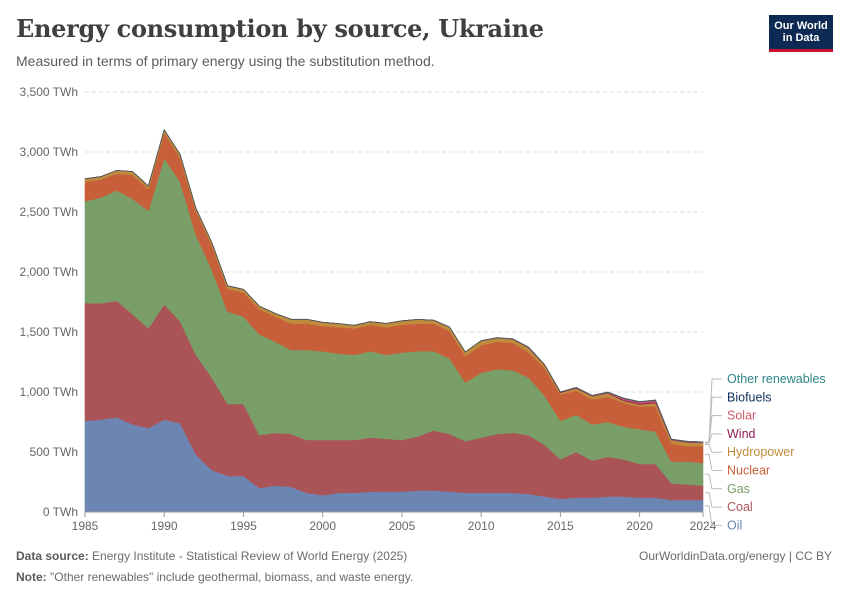  Describe the element at coordinates (49, 212) in the screenshot. I see `y-tick-label: 2,500 TWh` at that location.